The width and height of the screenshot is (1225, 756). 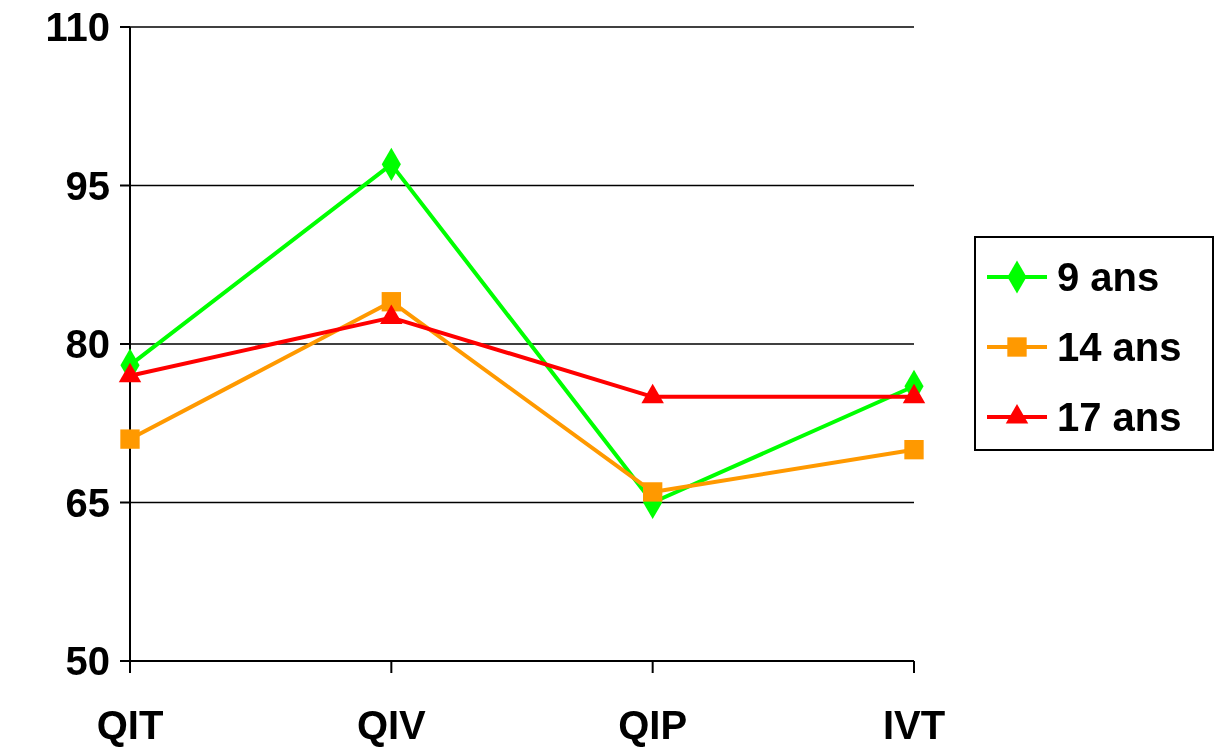 I want to click on x-tick-label: IVT, so click(x=914, y=725).